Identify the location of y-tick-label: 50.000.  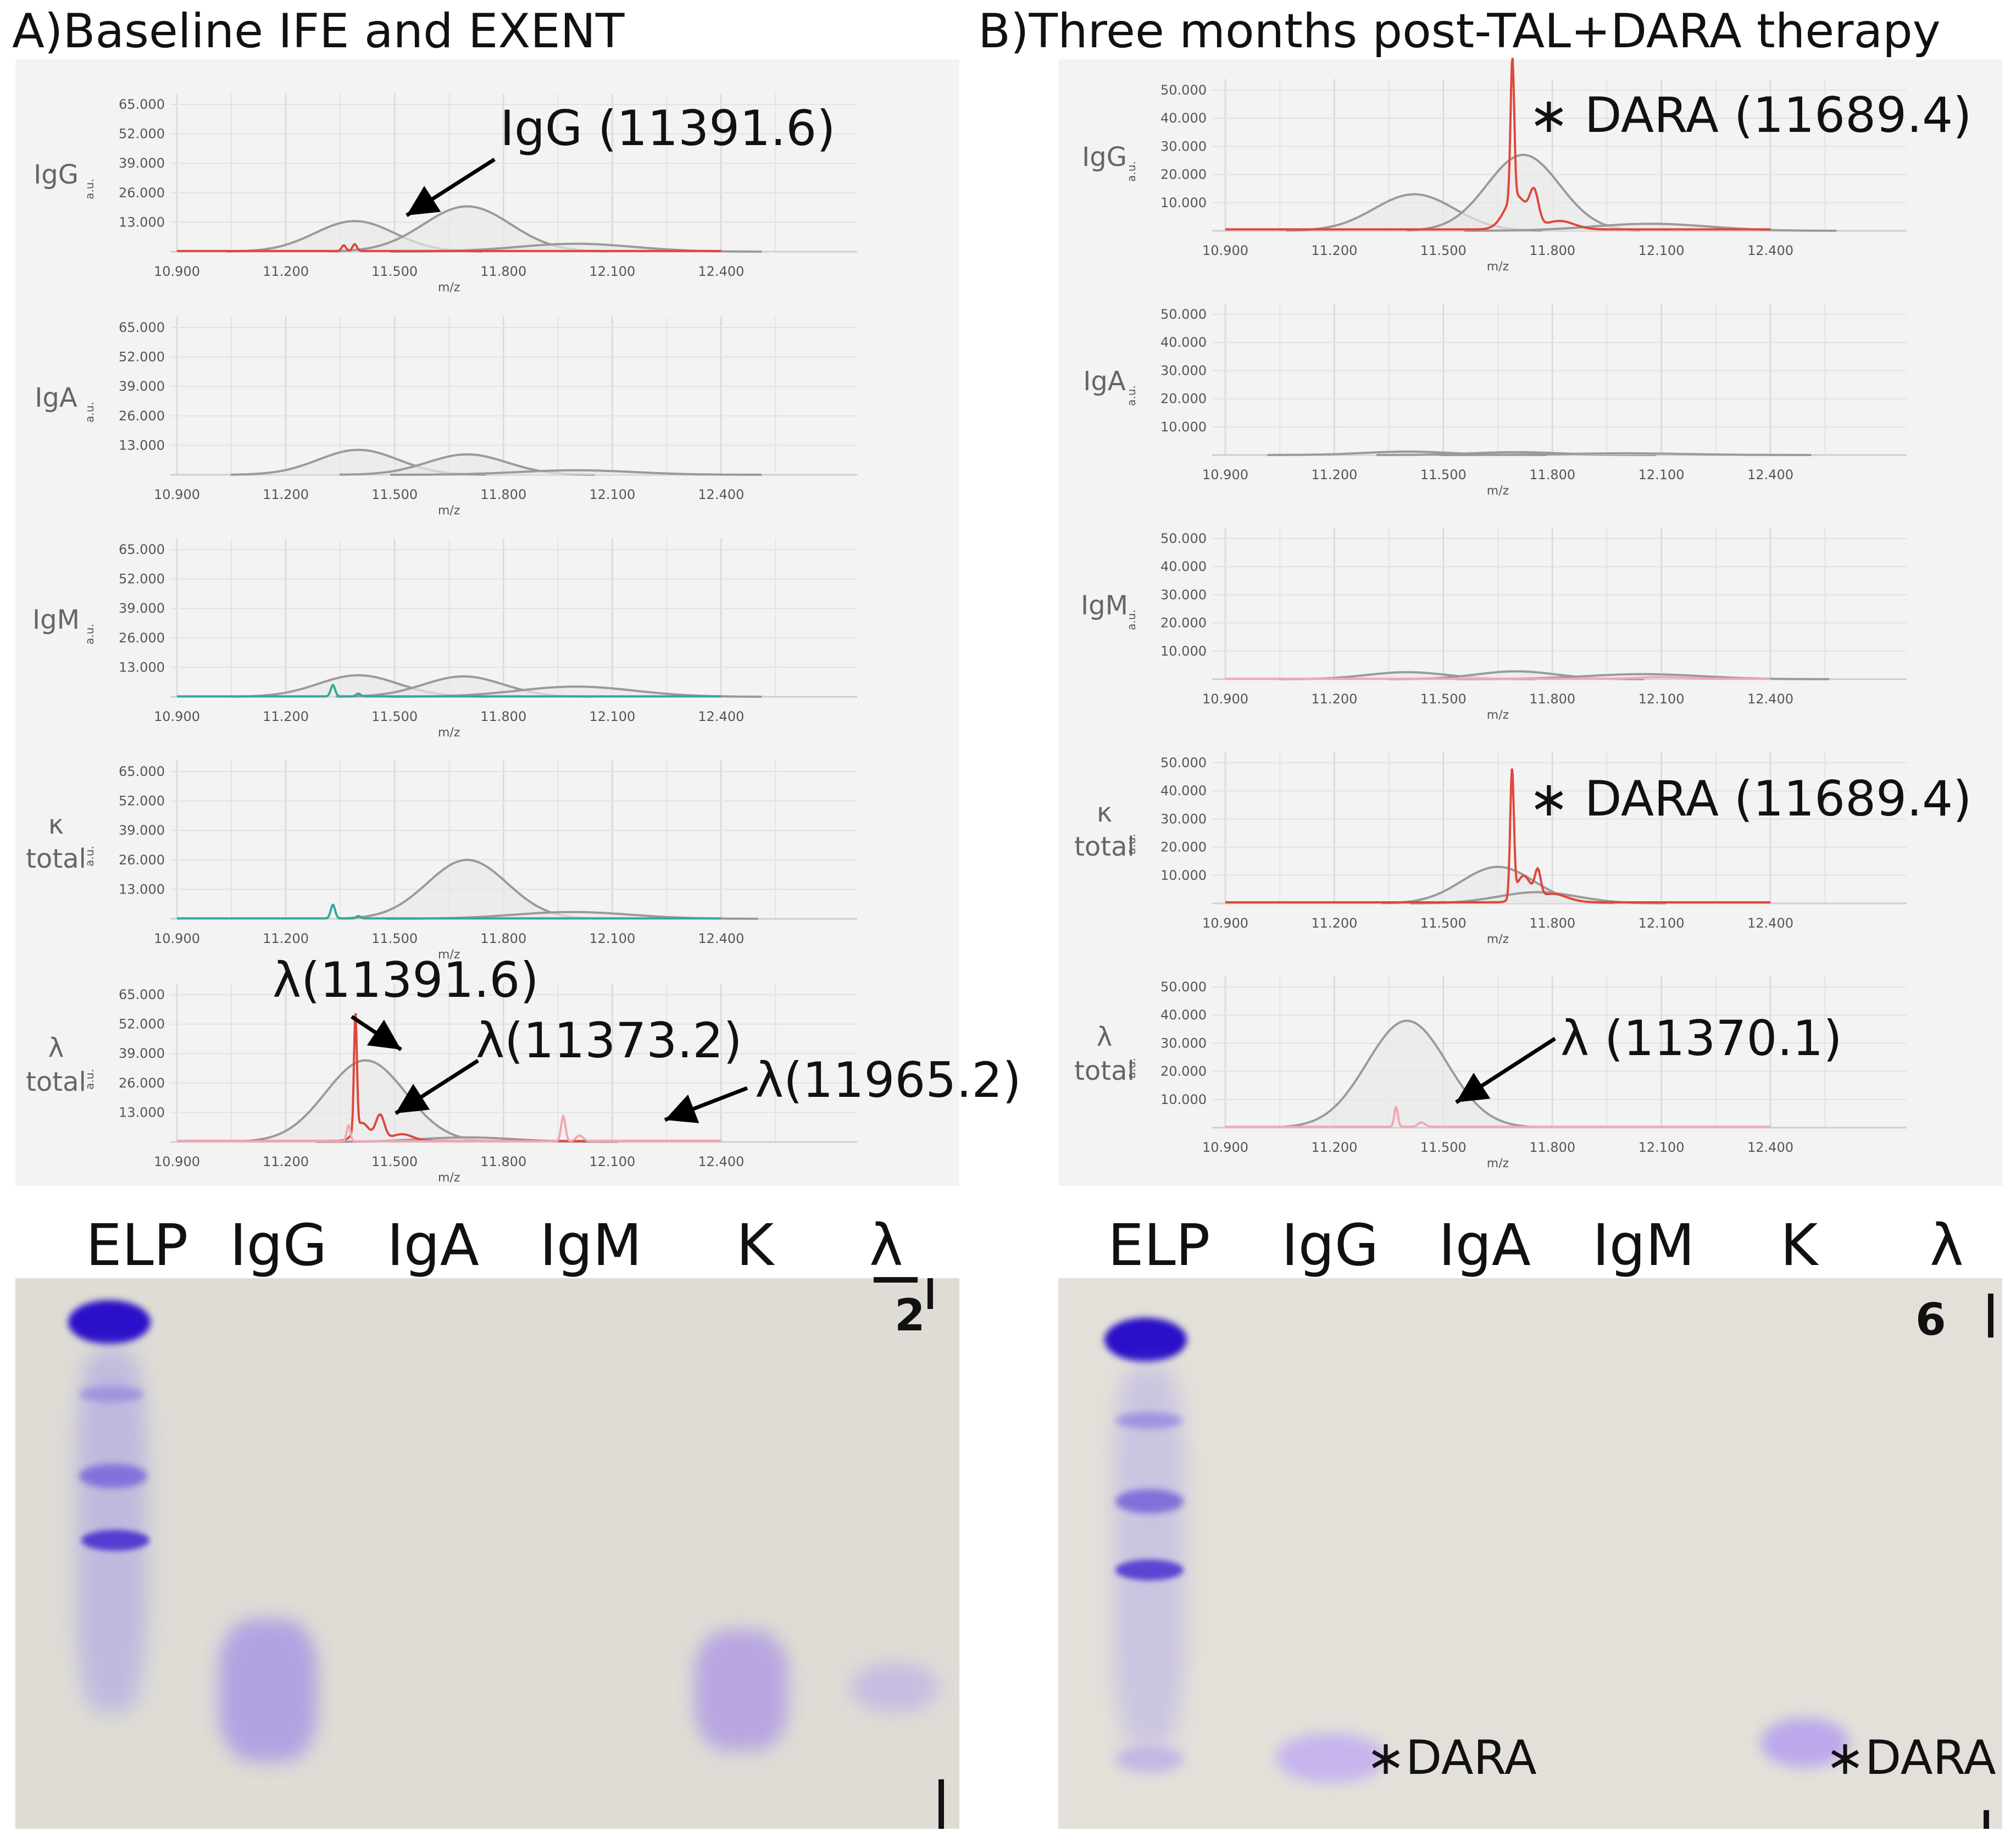
(1183, 314).